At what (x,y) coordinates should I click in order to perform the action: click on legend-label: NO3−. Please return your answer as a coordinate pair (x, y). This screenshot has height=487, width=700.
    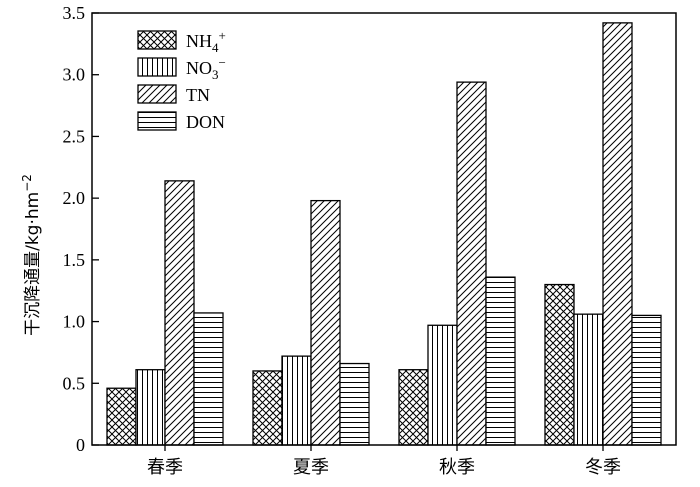
    Looking at the image, I should click on (206, 68).